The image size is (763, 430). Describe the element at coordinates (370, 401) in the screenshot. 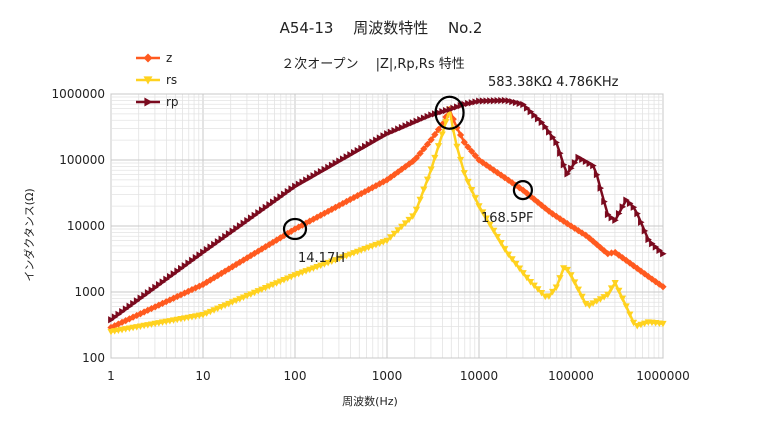

I see `x-axis-label: 周波数(Hz)` at that location.